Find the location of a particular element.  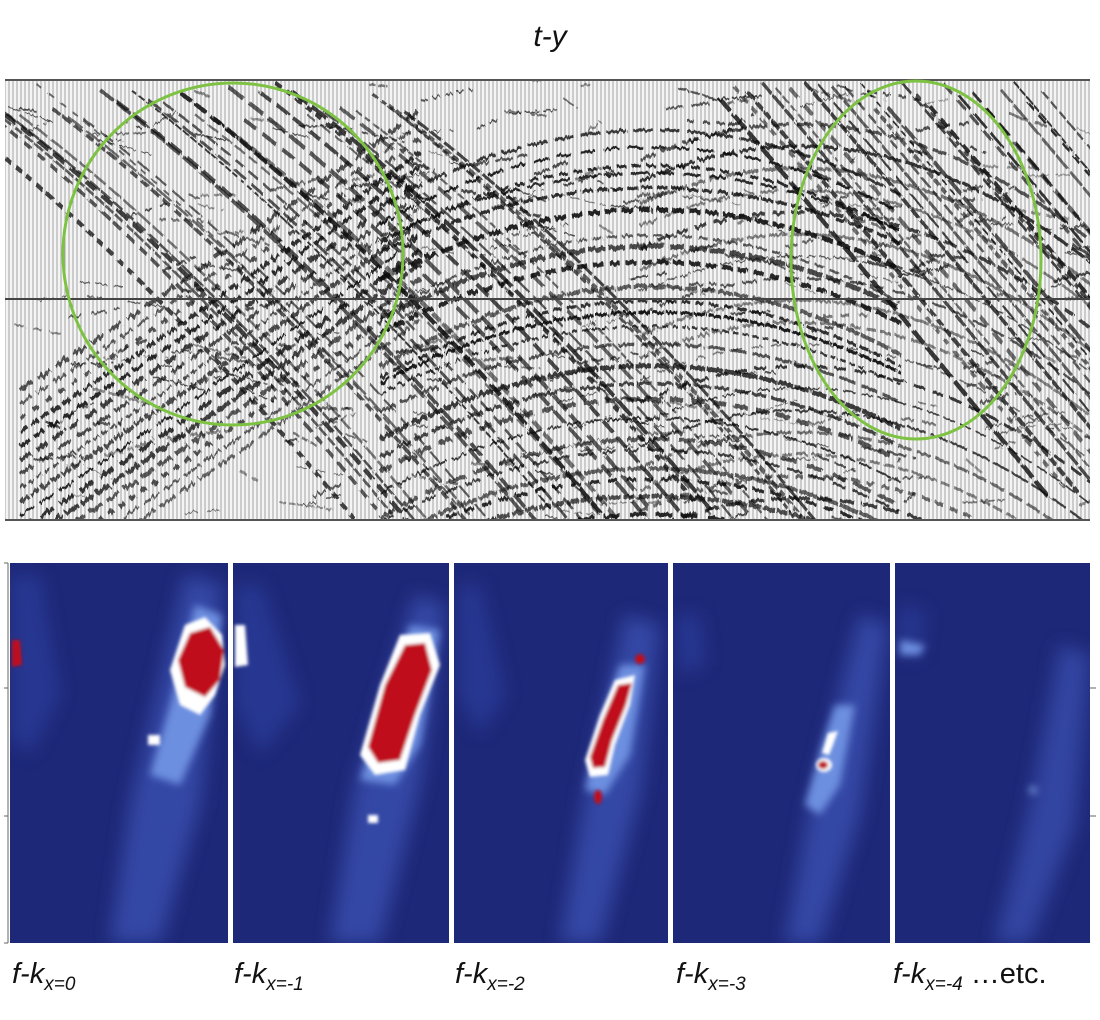

fk-label-1: f-kx=-1 is located at coordinates (269, 976).